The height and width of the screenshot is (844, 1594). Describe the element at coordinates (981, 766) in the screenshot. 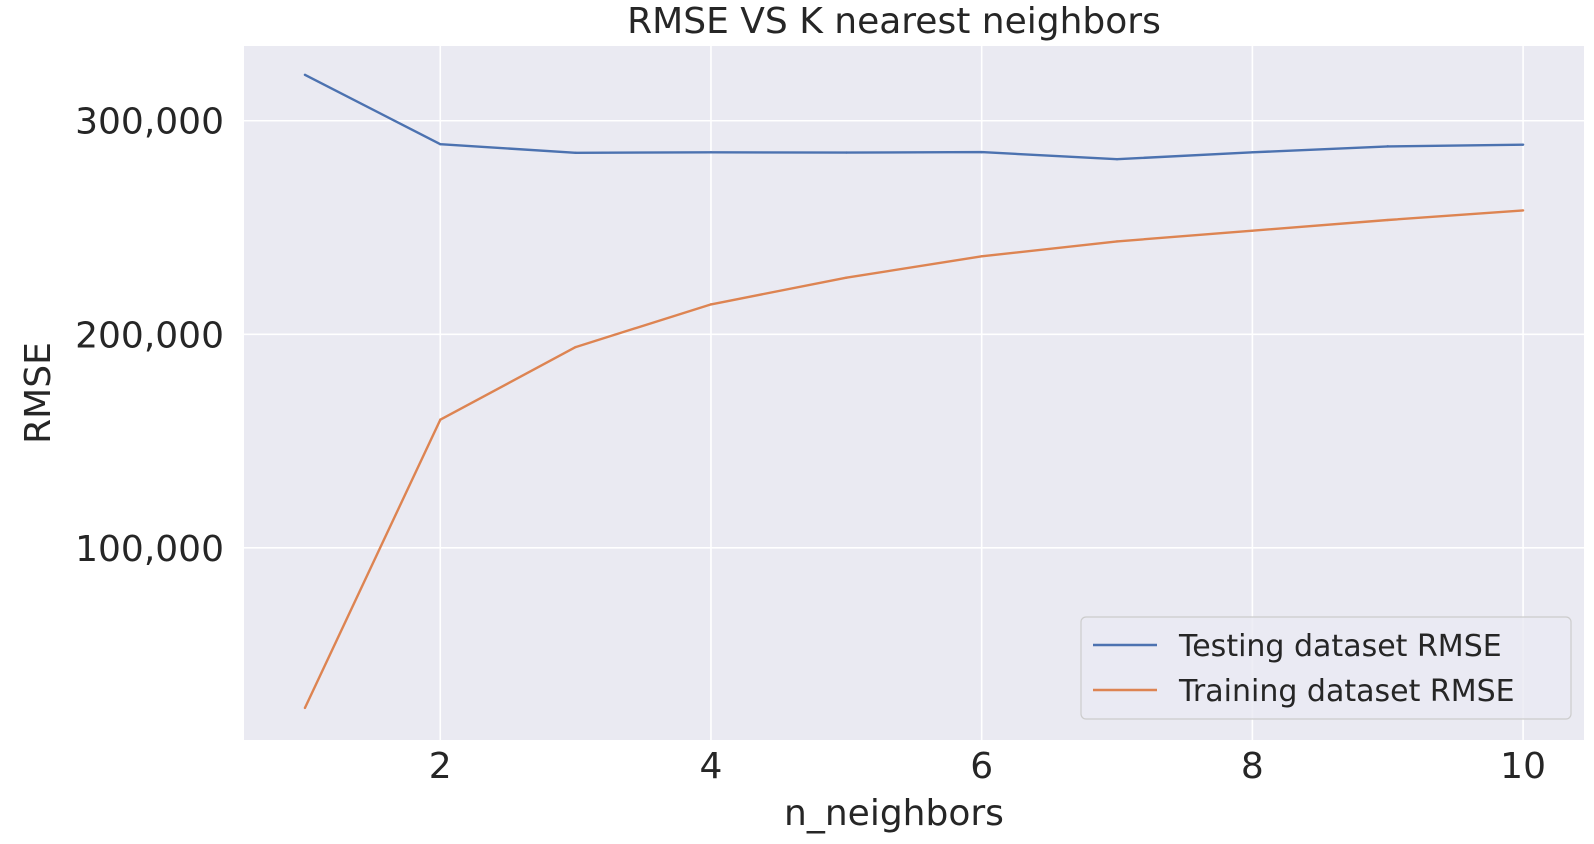

I see `x-tick-label: 6` at that location.